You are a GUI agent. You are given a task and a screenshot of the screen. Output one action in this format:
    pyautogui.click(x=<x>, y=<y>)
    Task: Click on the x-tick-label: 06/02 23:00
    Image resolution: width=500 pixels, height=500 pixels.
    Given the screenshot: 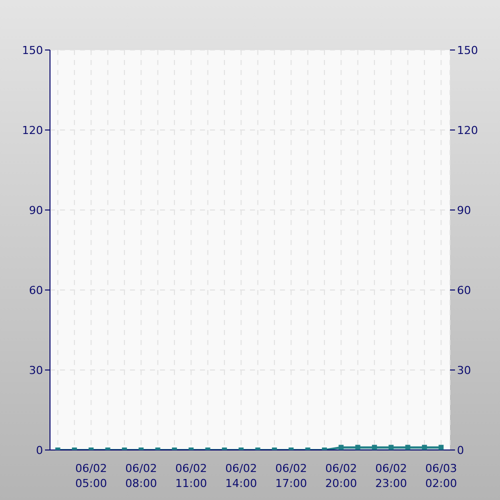 What is the action you would take?
    pyautogui.click(x=391, y=476)
    